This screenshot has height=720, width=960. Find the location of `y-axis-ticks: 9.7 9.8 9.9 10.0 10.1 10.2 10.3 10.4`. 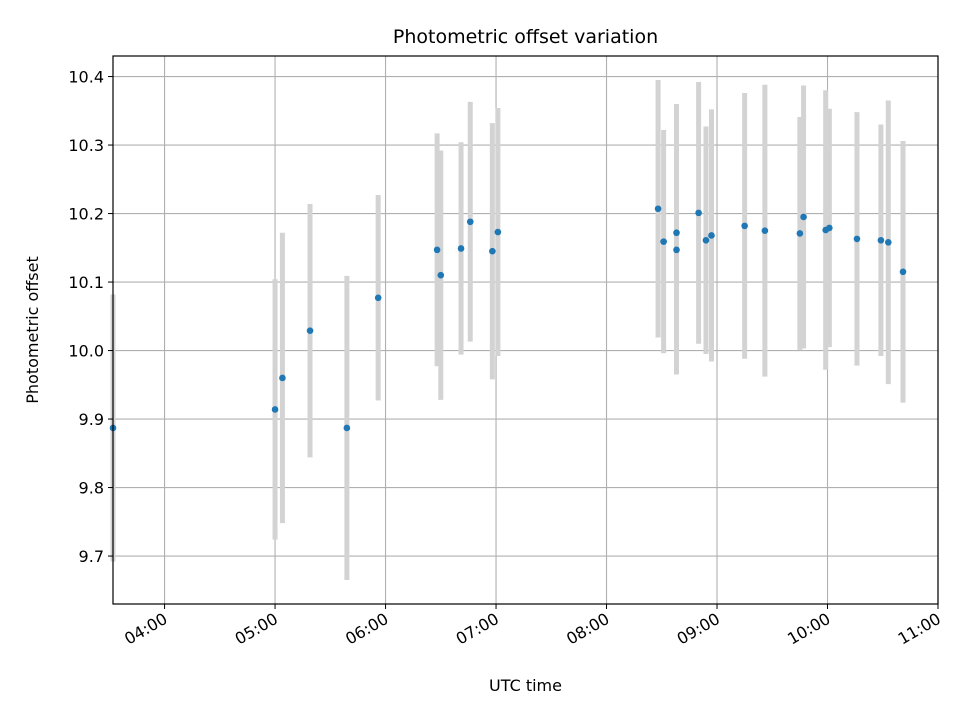

y-axis-ticks: 9.7 9.8 9.9 10.0 10.1 10.2 10.3 10.4 is located at coordinates (90, 317).